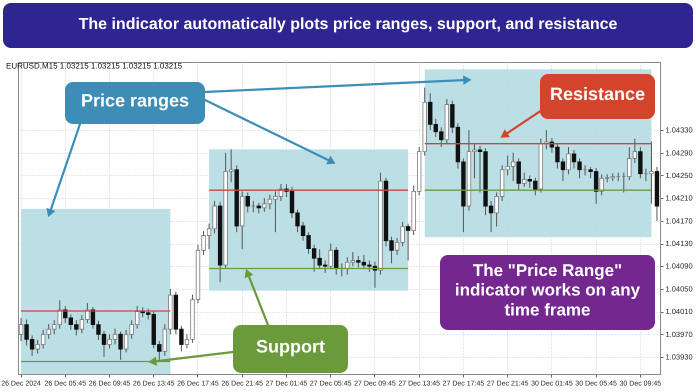 The width and height of the screenshot is (696, 392). What do you see at coordinates (348, 24) in the screenshot?
I see `chart-title: The indicator automatically plots price ranges, support, and resistance` at bounding box center [348, 24].